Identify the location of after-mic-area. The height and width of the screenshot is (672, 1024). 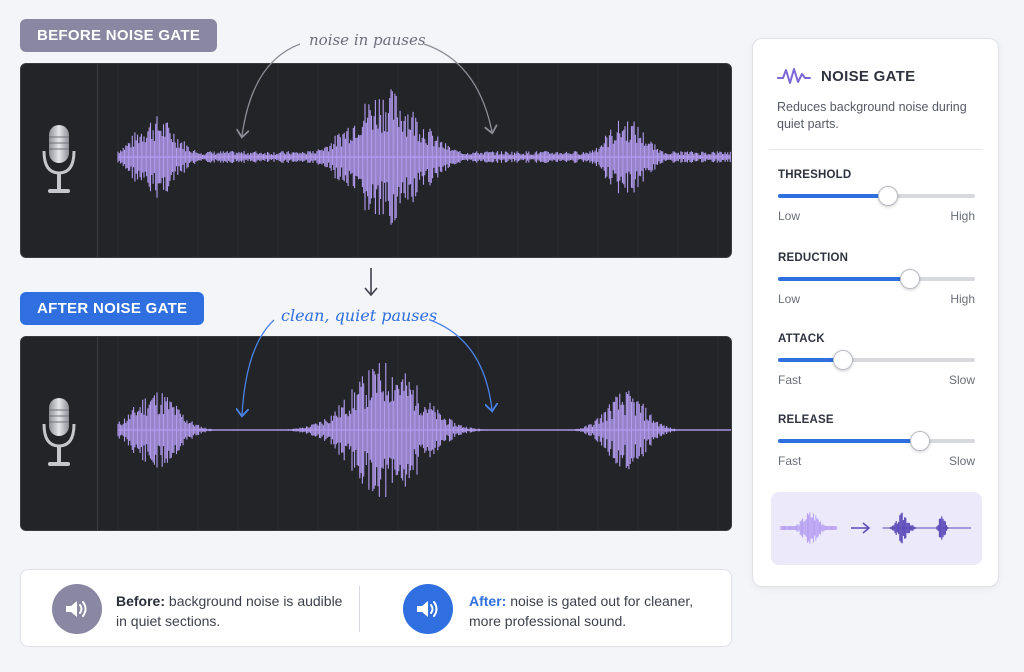
(59, 433).